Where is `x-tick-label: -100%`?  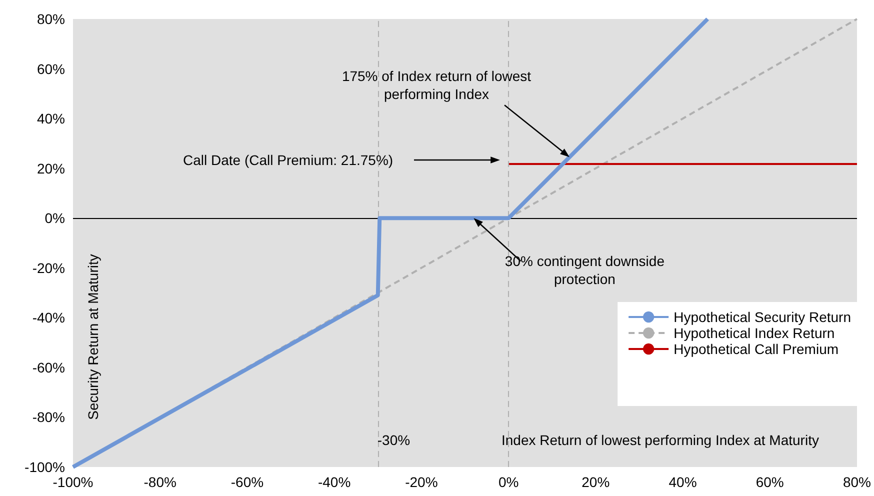
x-tick-label: -100% is located at coordinates (73, 482).